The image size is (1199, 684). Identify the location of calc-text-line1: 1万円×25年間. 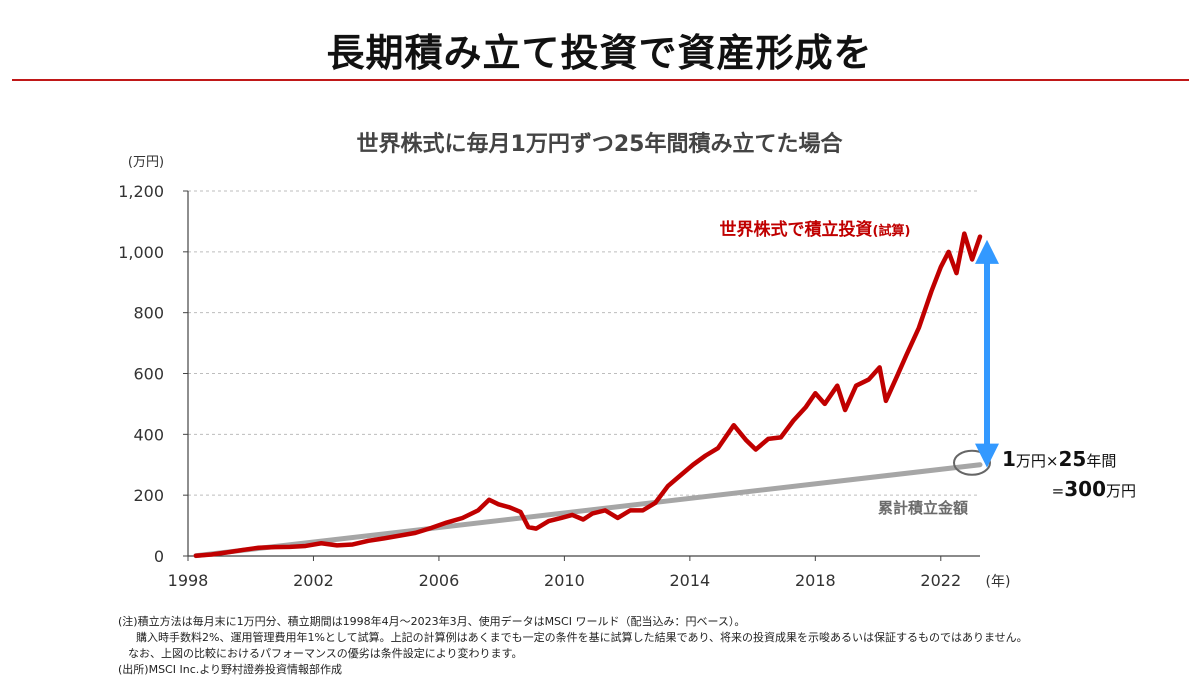
(1059, 459).